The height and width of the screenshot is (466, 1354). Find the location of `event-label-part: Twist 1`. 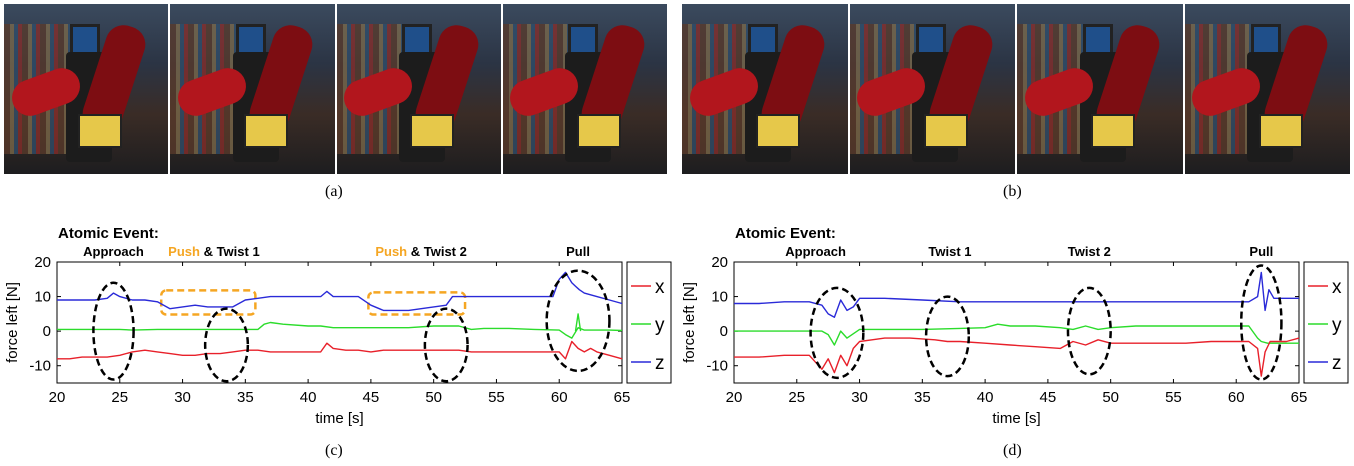

event-label-part: Twist 1 is located at coordinates (949, 251).